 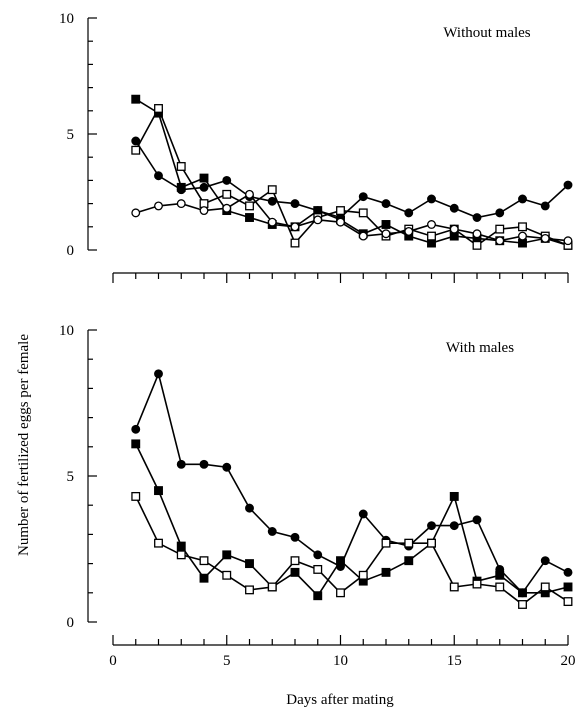 What do you see at coordinates (66, 331) in the screenshot?
I see `y-tick-label: 10` at bounding box center [66, 331].